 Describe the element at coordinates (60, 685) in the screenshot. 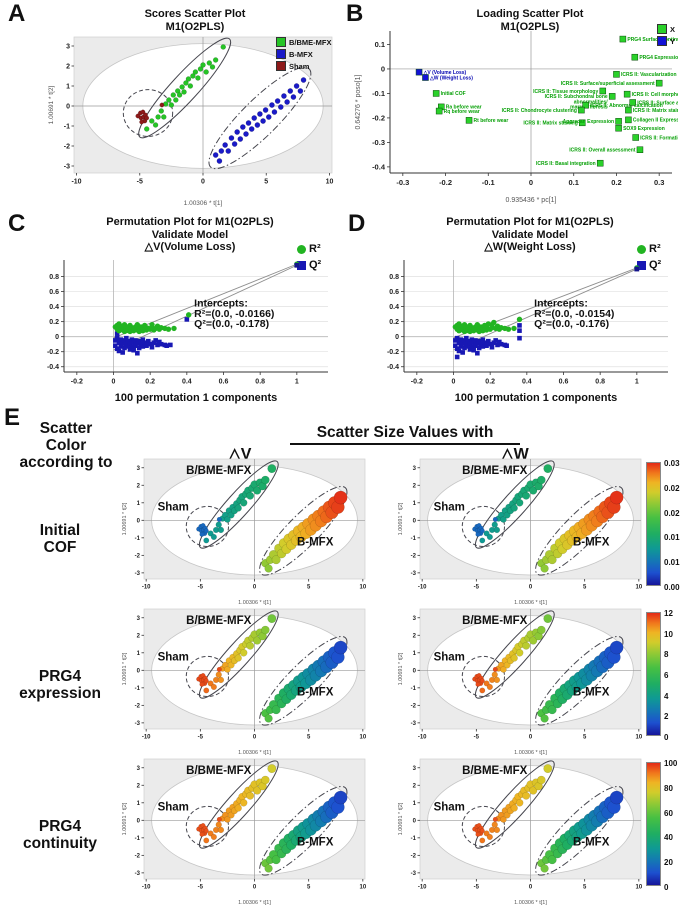

I see `row-label-prg4-expression: PRG4 expression` at that location.